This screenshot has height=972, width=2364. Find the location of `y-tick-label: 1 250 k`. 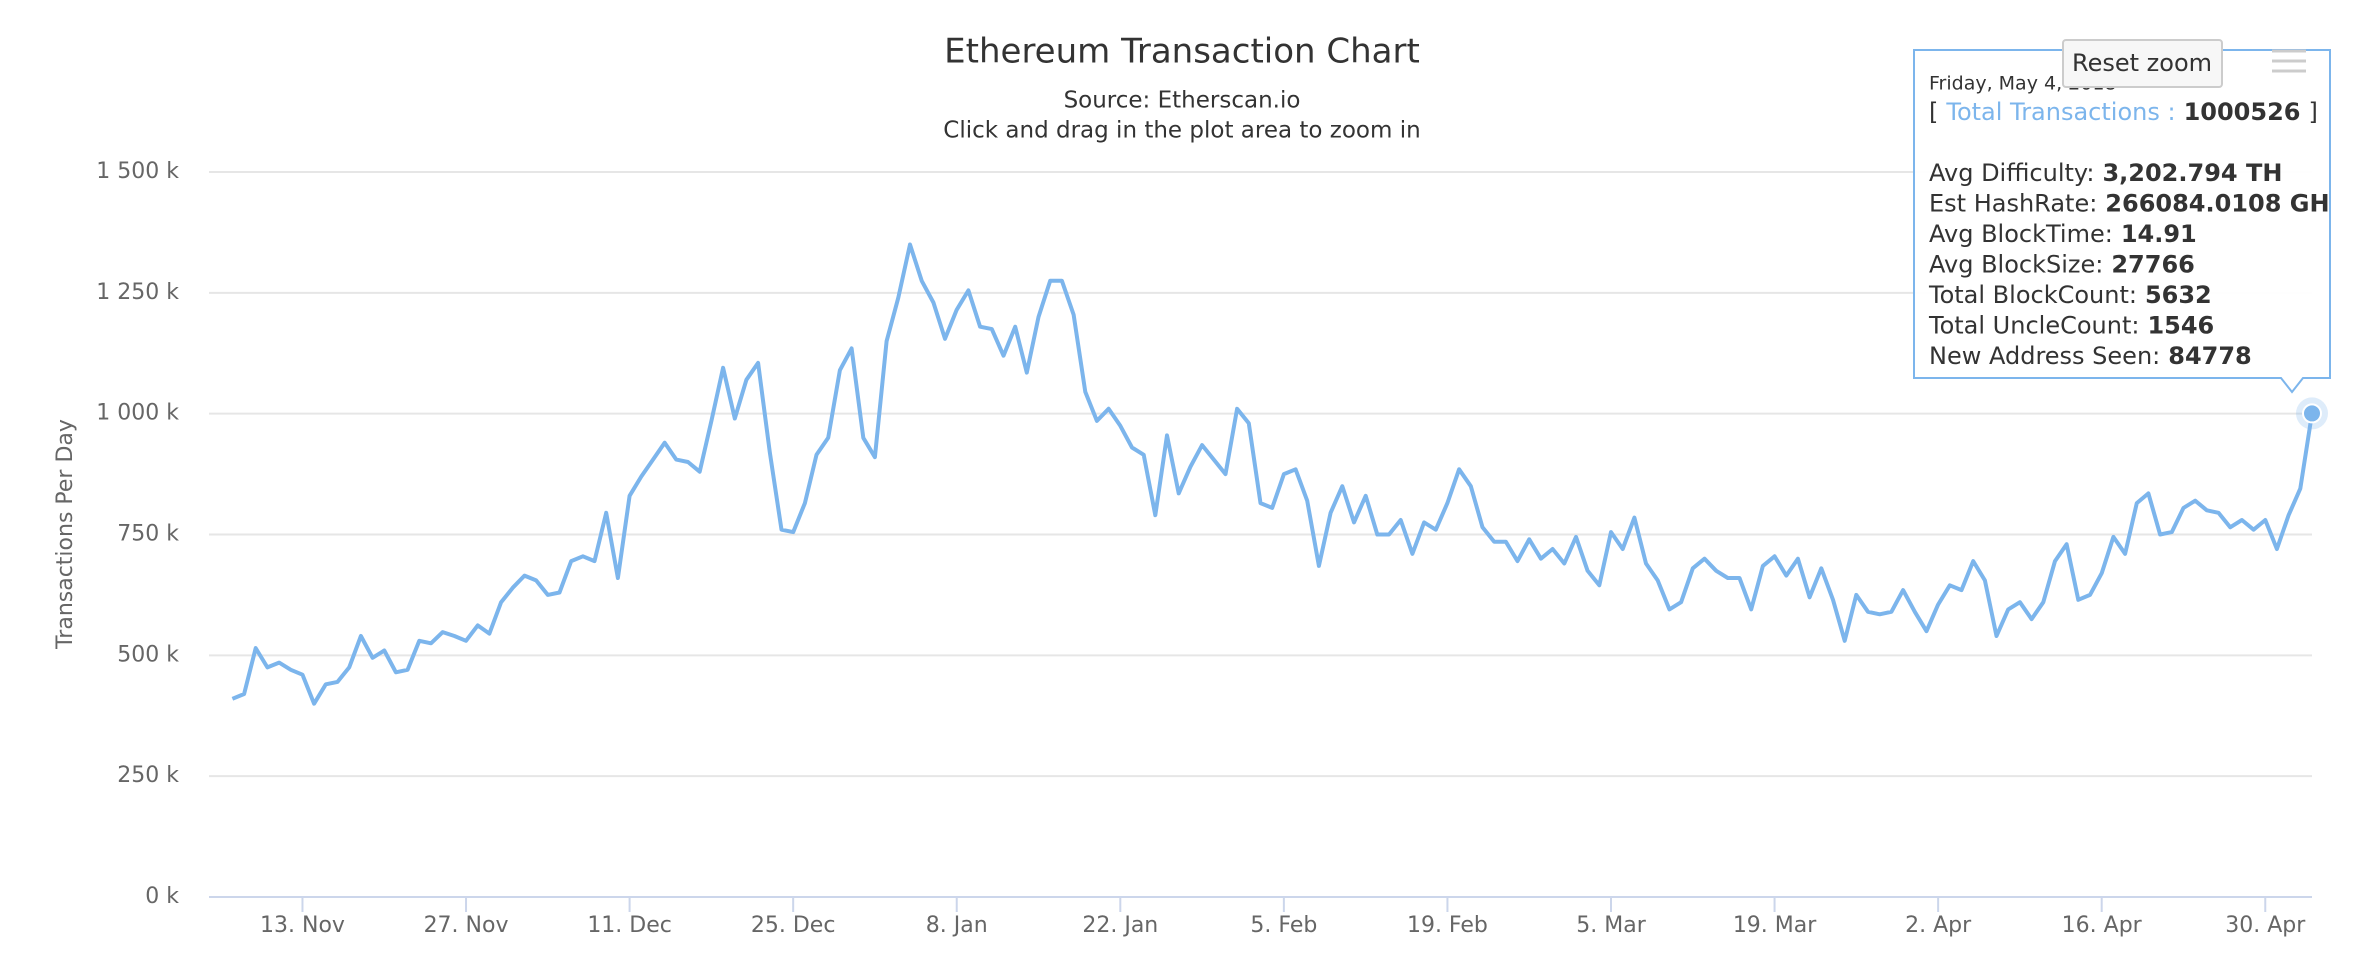

y-tick-label: 1 250 k is located at coordinates (137, 292).